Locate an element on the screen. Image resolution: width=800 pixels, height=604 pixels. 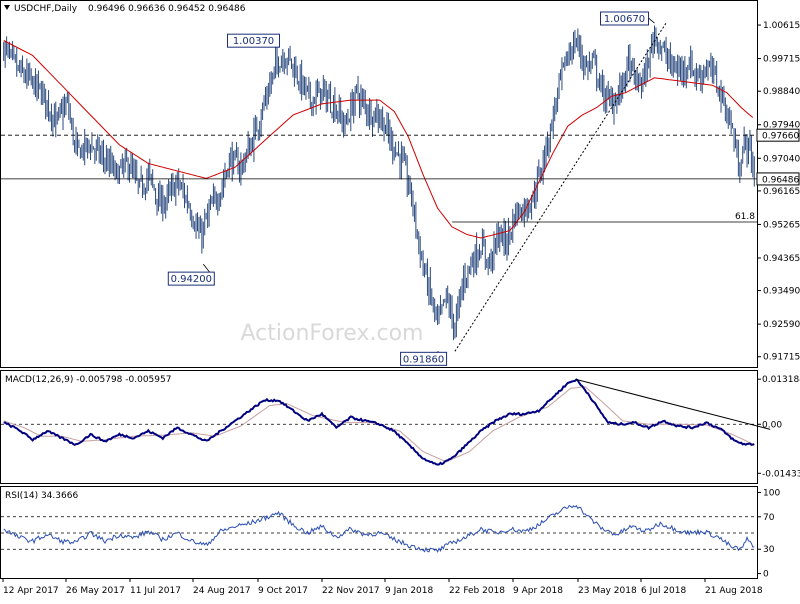
x-tick-label: 9 Apr 2018 is located at coordinates (538, 591).